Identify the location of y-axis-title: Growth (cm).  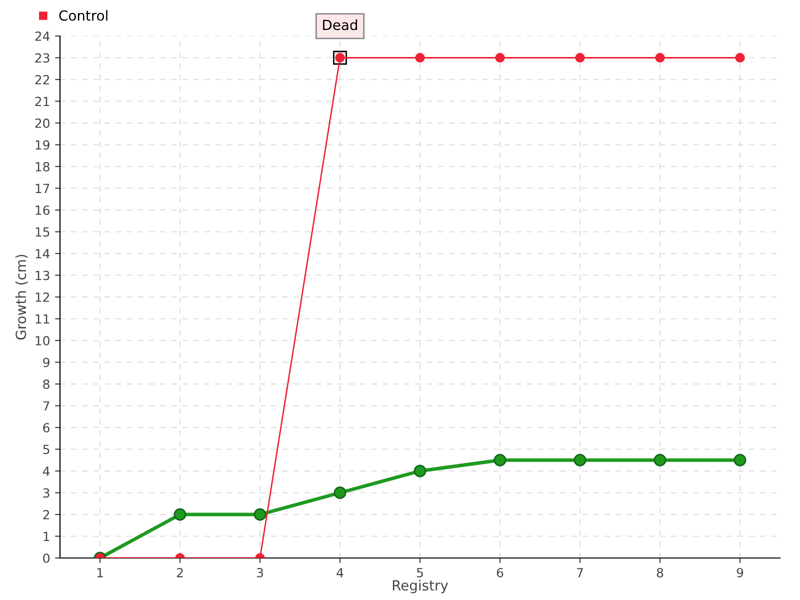
(21, 297).